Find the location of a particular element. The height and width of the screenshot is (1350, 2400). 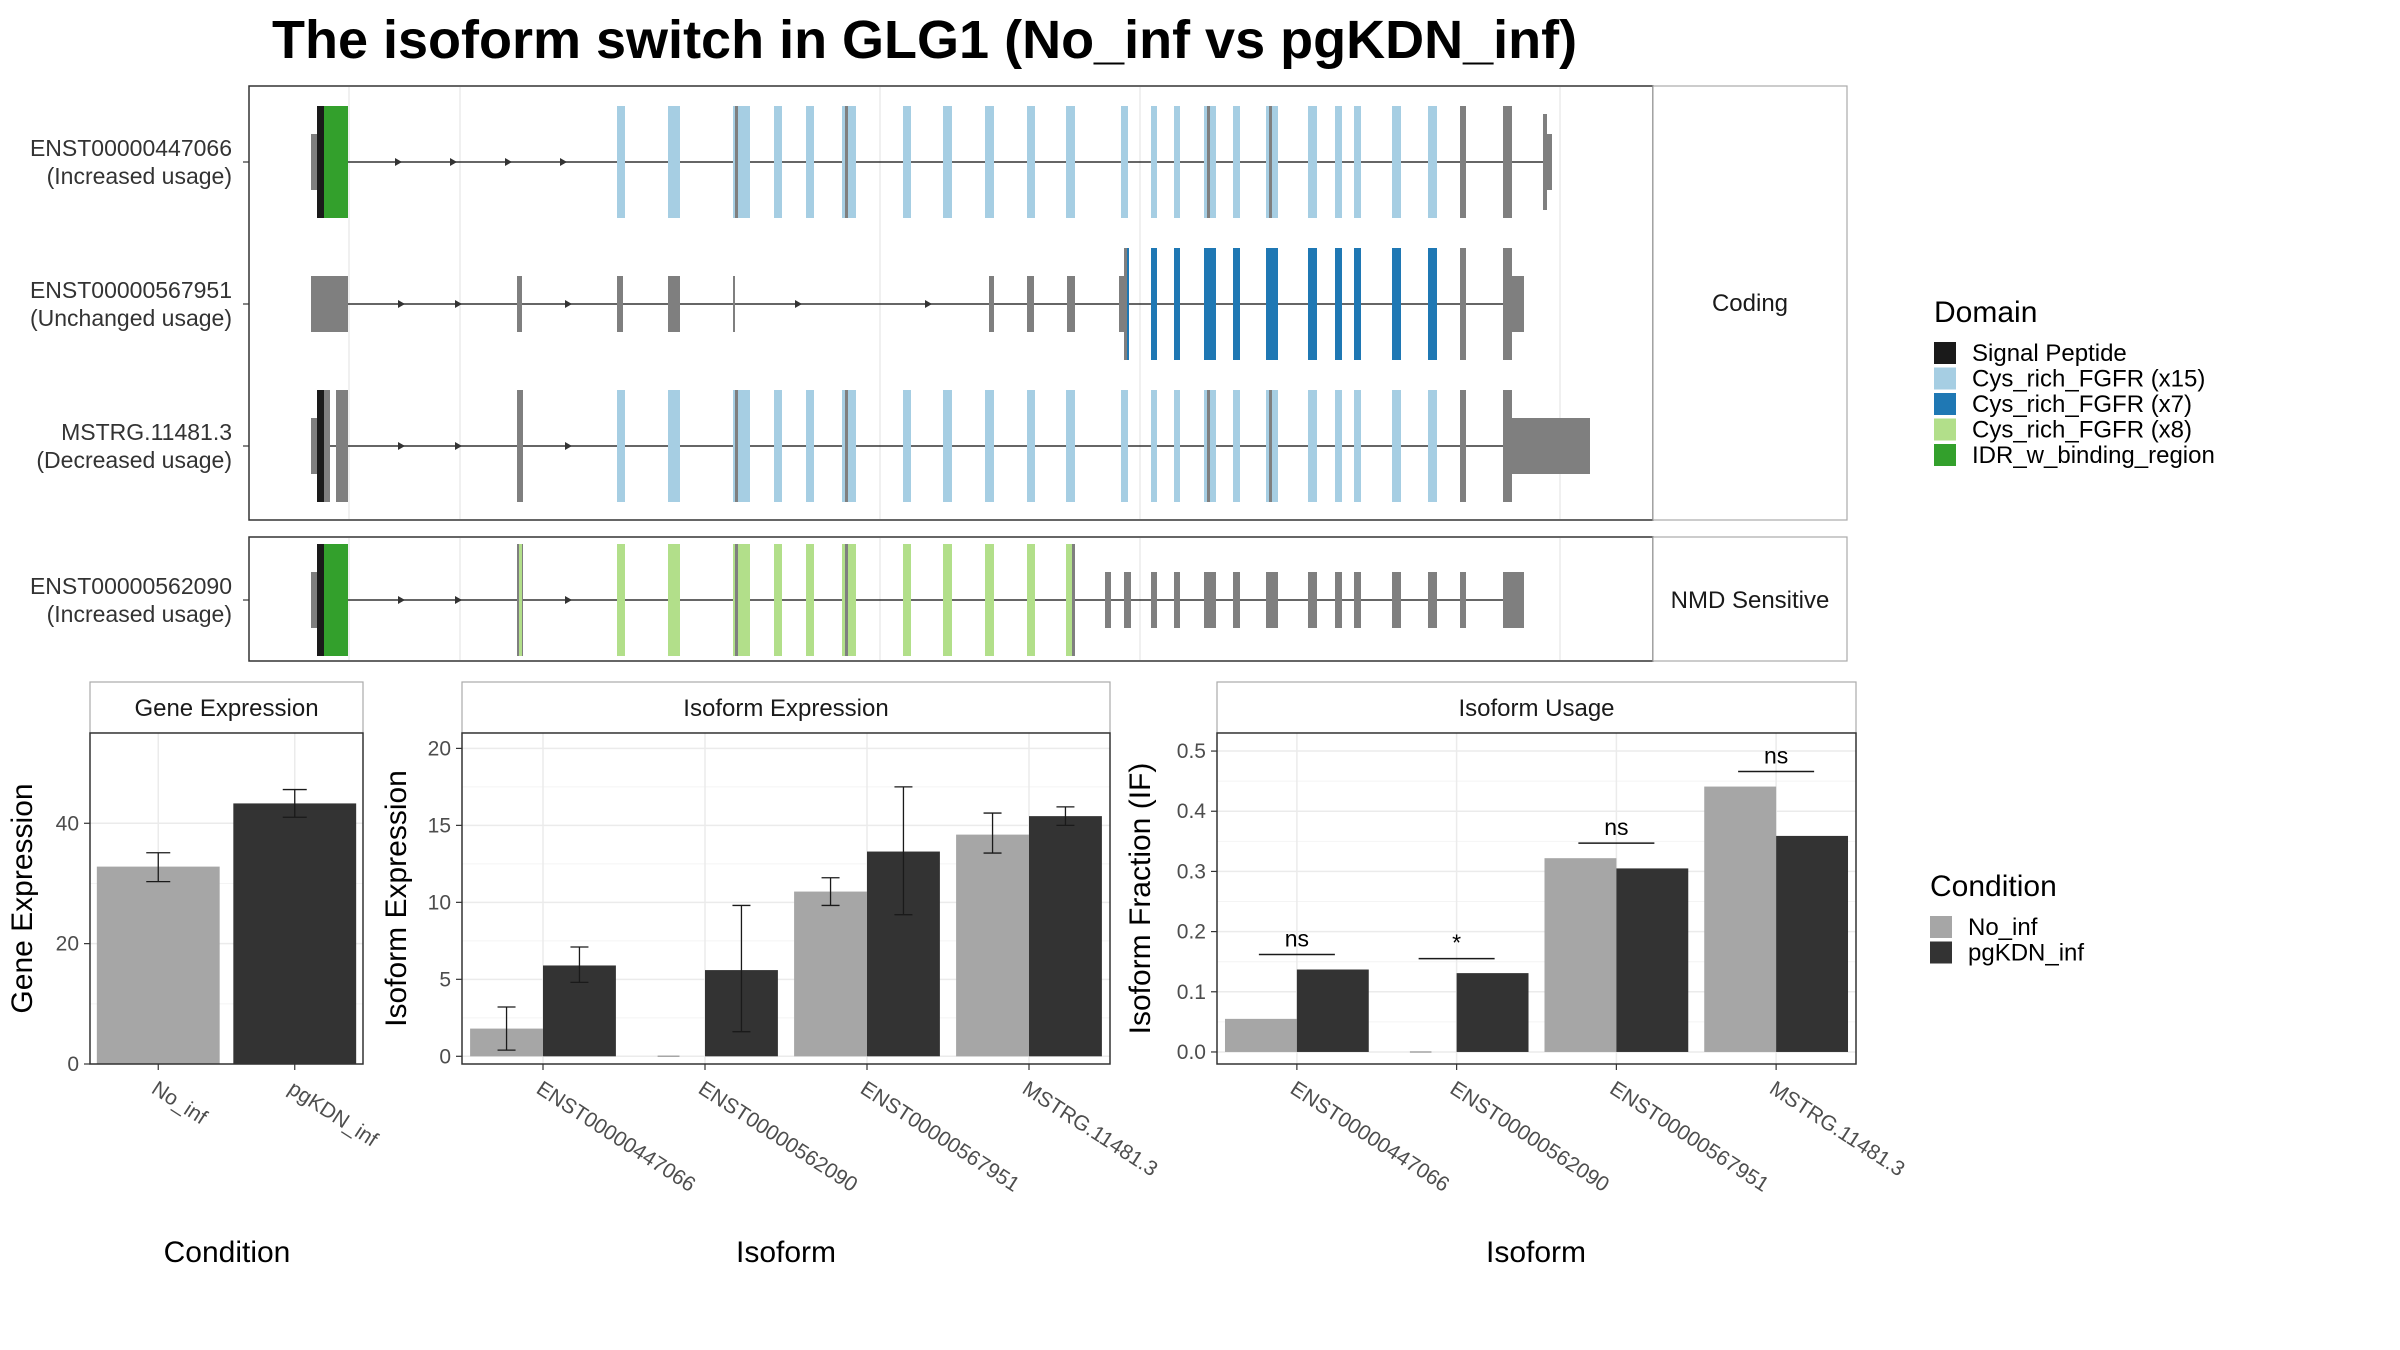

intron-direction-arrows is located at coordinates (485, 600).